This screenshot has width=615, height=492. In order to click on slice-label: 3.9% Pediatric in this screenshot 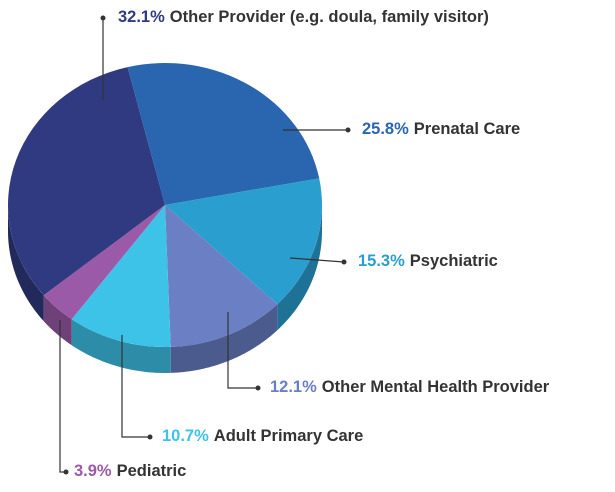, I will do `click(130, 471)`.